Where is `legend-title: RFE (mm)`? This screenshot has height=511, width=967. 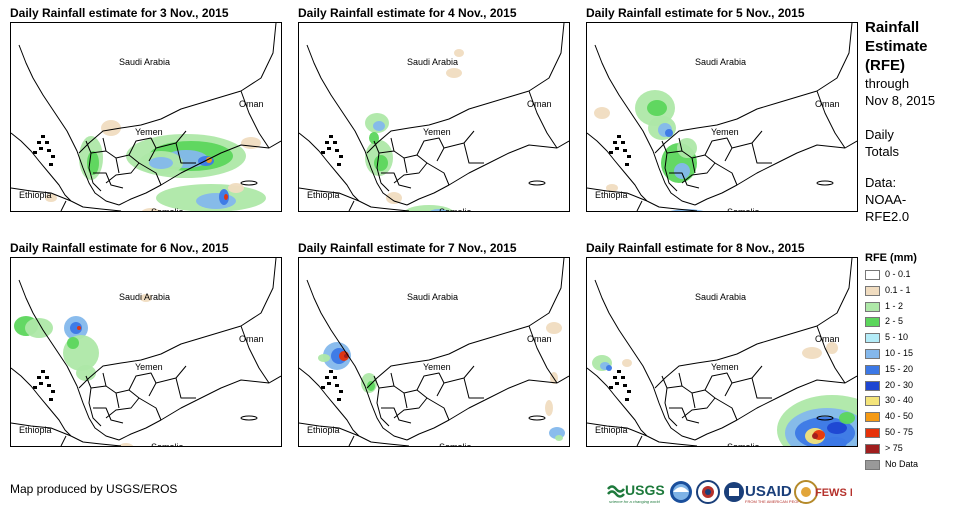
legend-title: RFE (mm) is located at coordinates (891, 258).